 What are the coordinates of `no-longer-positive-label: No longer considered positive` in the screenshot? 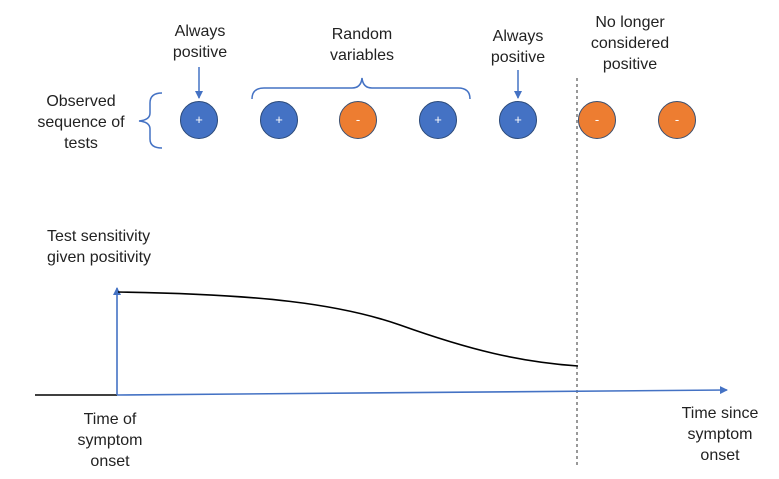 It's located at (630, 43).